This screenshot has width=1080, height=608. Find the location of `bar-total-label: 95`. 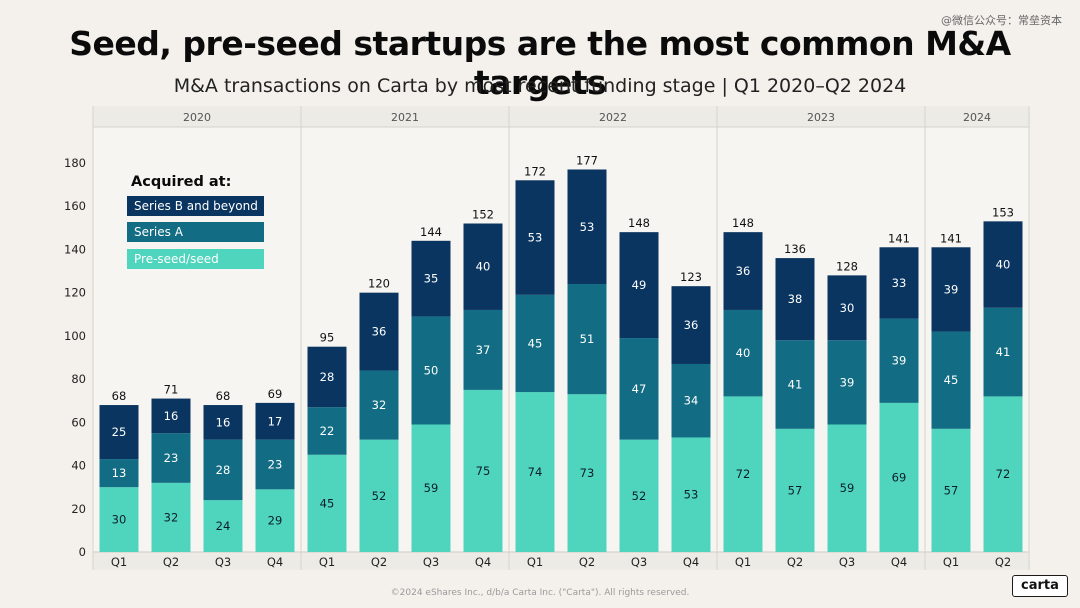

bar-total-label: 95 is located at coordinates (327, 338).